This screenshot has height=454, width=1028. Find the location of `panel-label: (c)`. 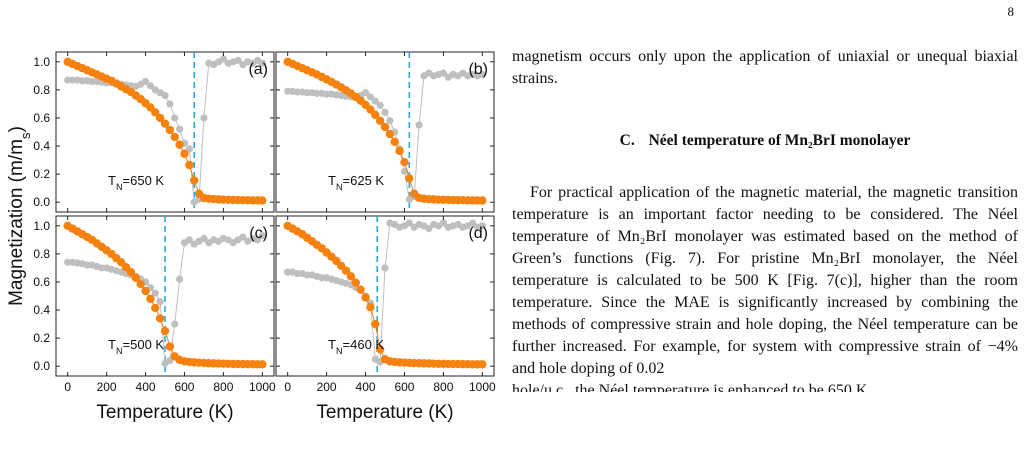

panel-label: (c) is located at coordinates (258, 233).